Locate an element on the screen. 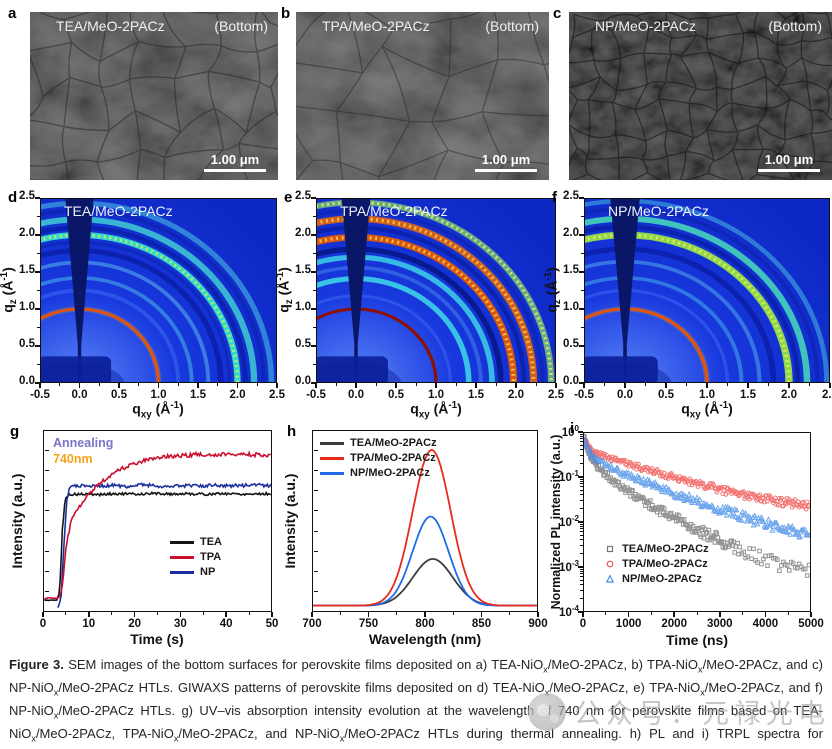  sem-title-np: NP/MeO-2PACz is located at coordinates (645, 26).